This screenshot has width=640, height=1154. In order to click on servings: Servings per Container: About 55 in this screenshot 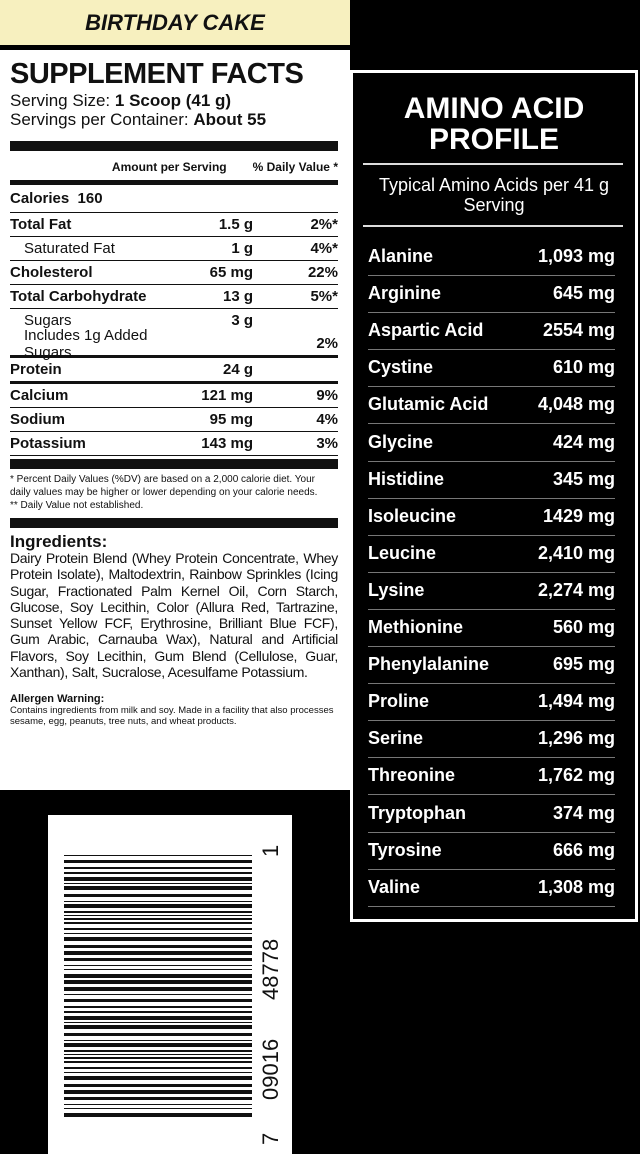, I will do `click(174, 119)`.